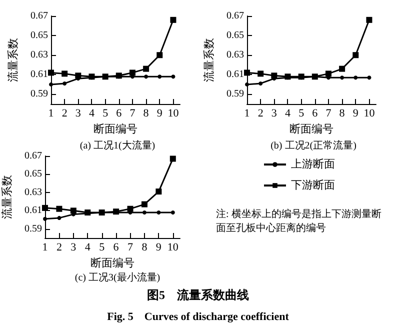  I want to click on text: (a) 工况1(大流量), so click(118, 146).